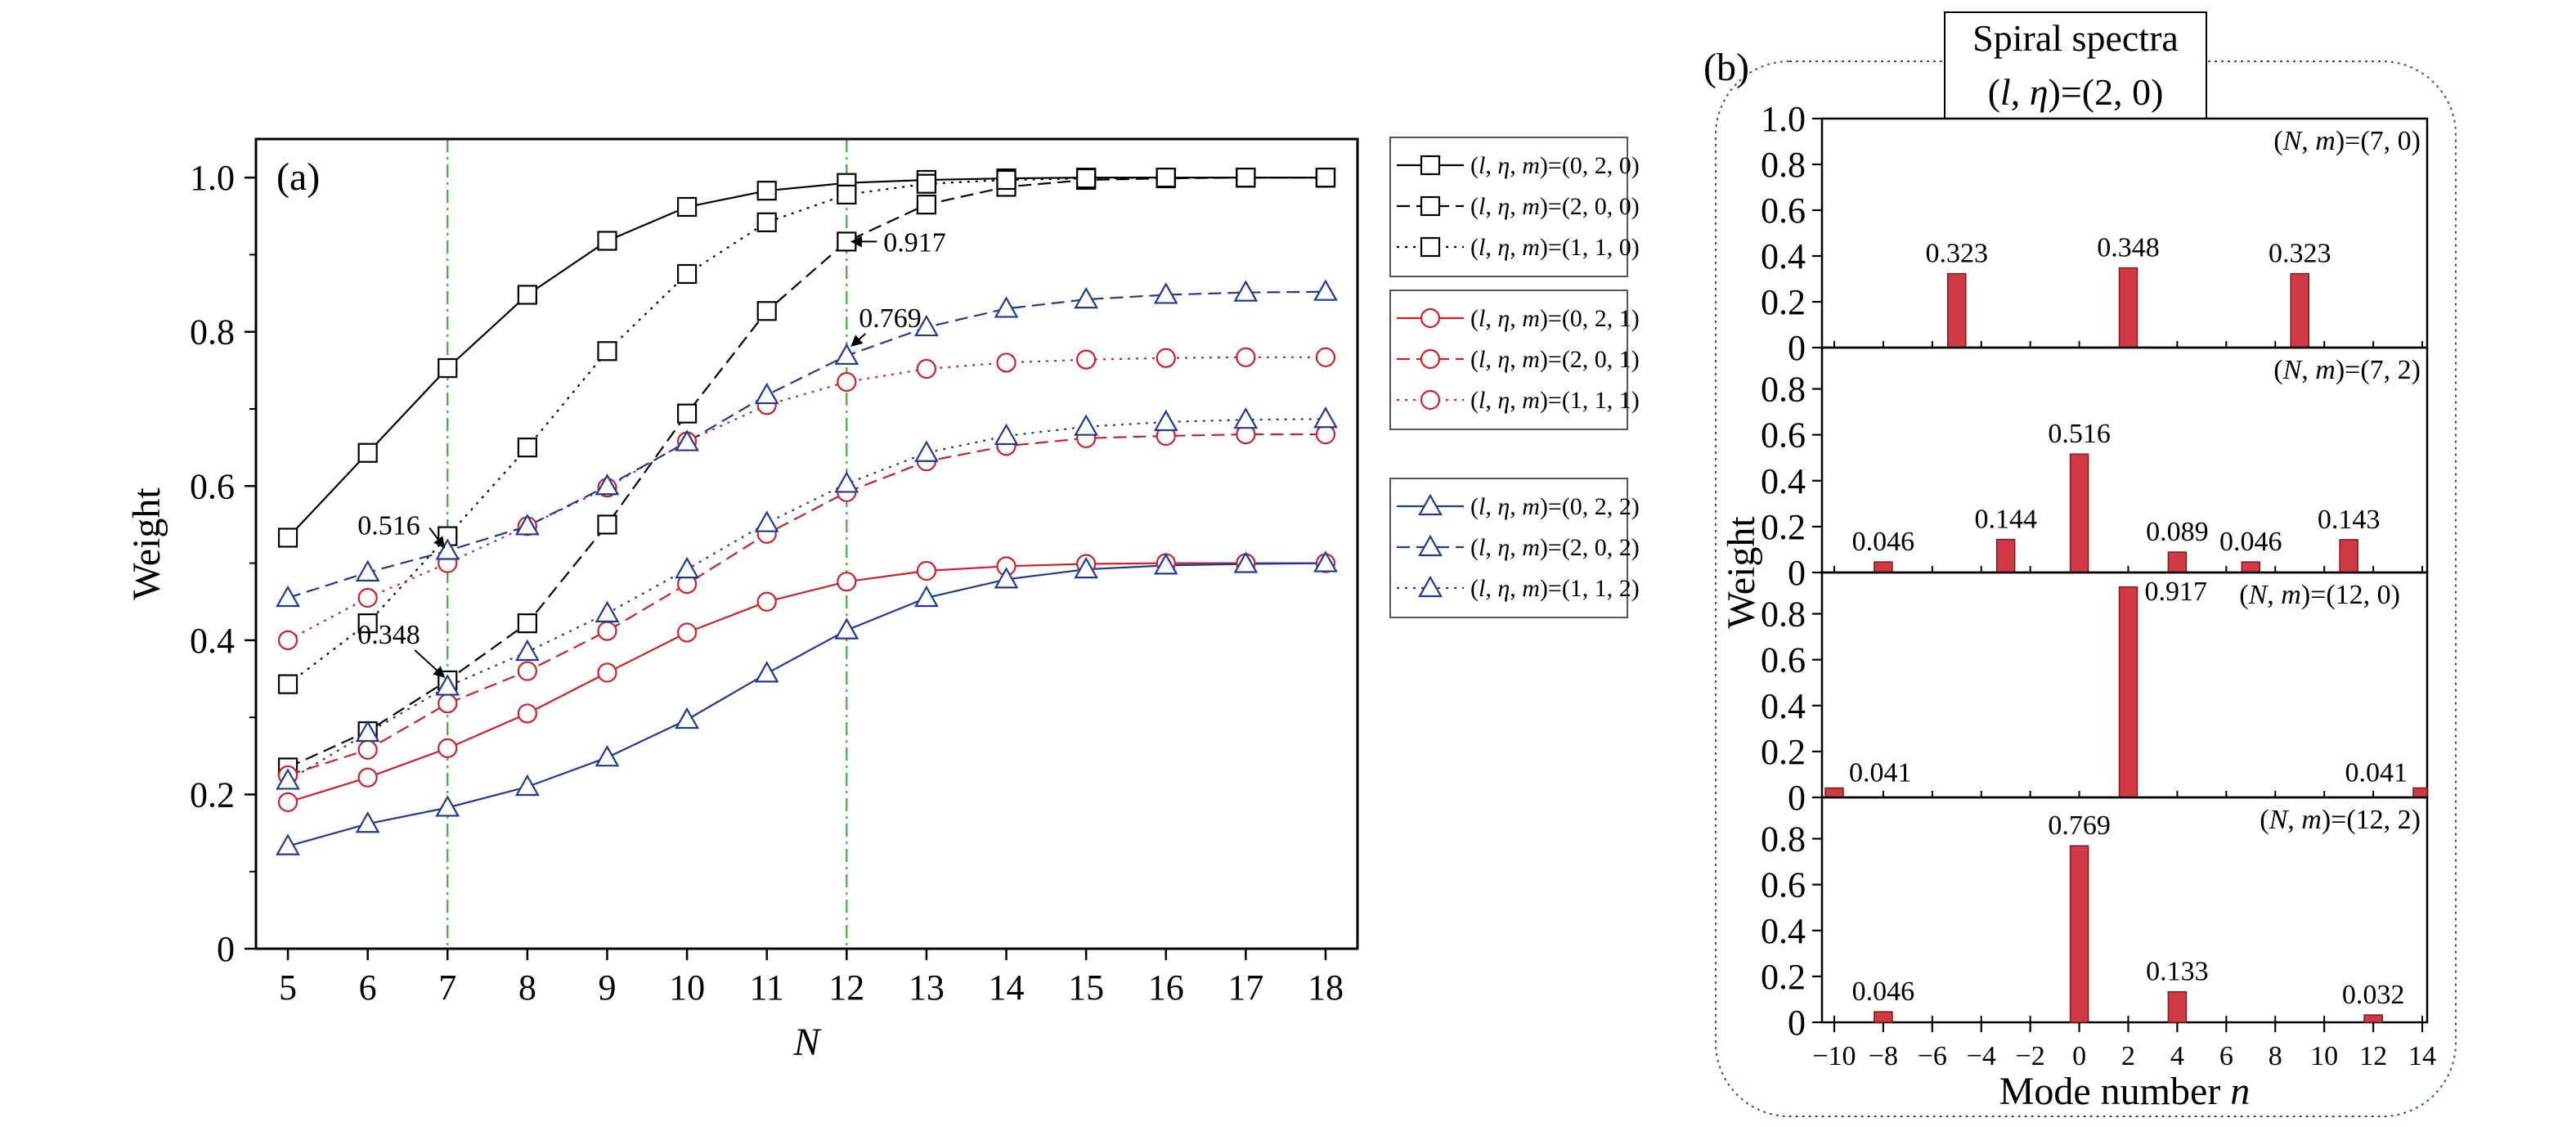 This screenshot has width=2576, height=1127. What do you see at coordinates (1326, 988) in the screenshot?
I see `x-tick-label-18: 18` at bounding box center [1326, 988].